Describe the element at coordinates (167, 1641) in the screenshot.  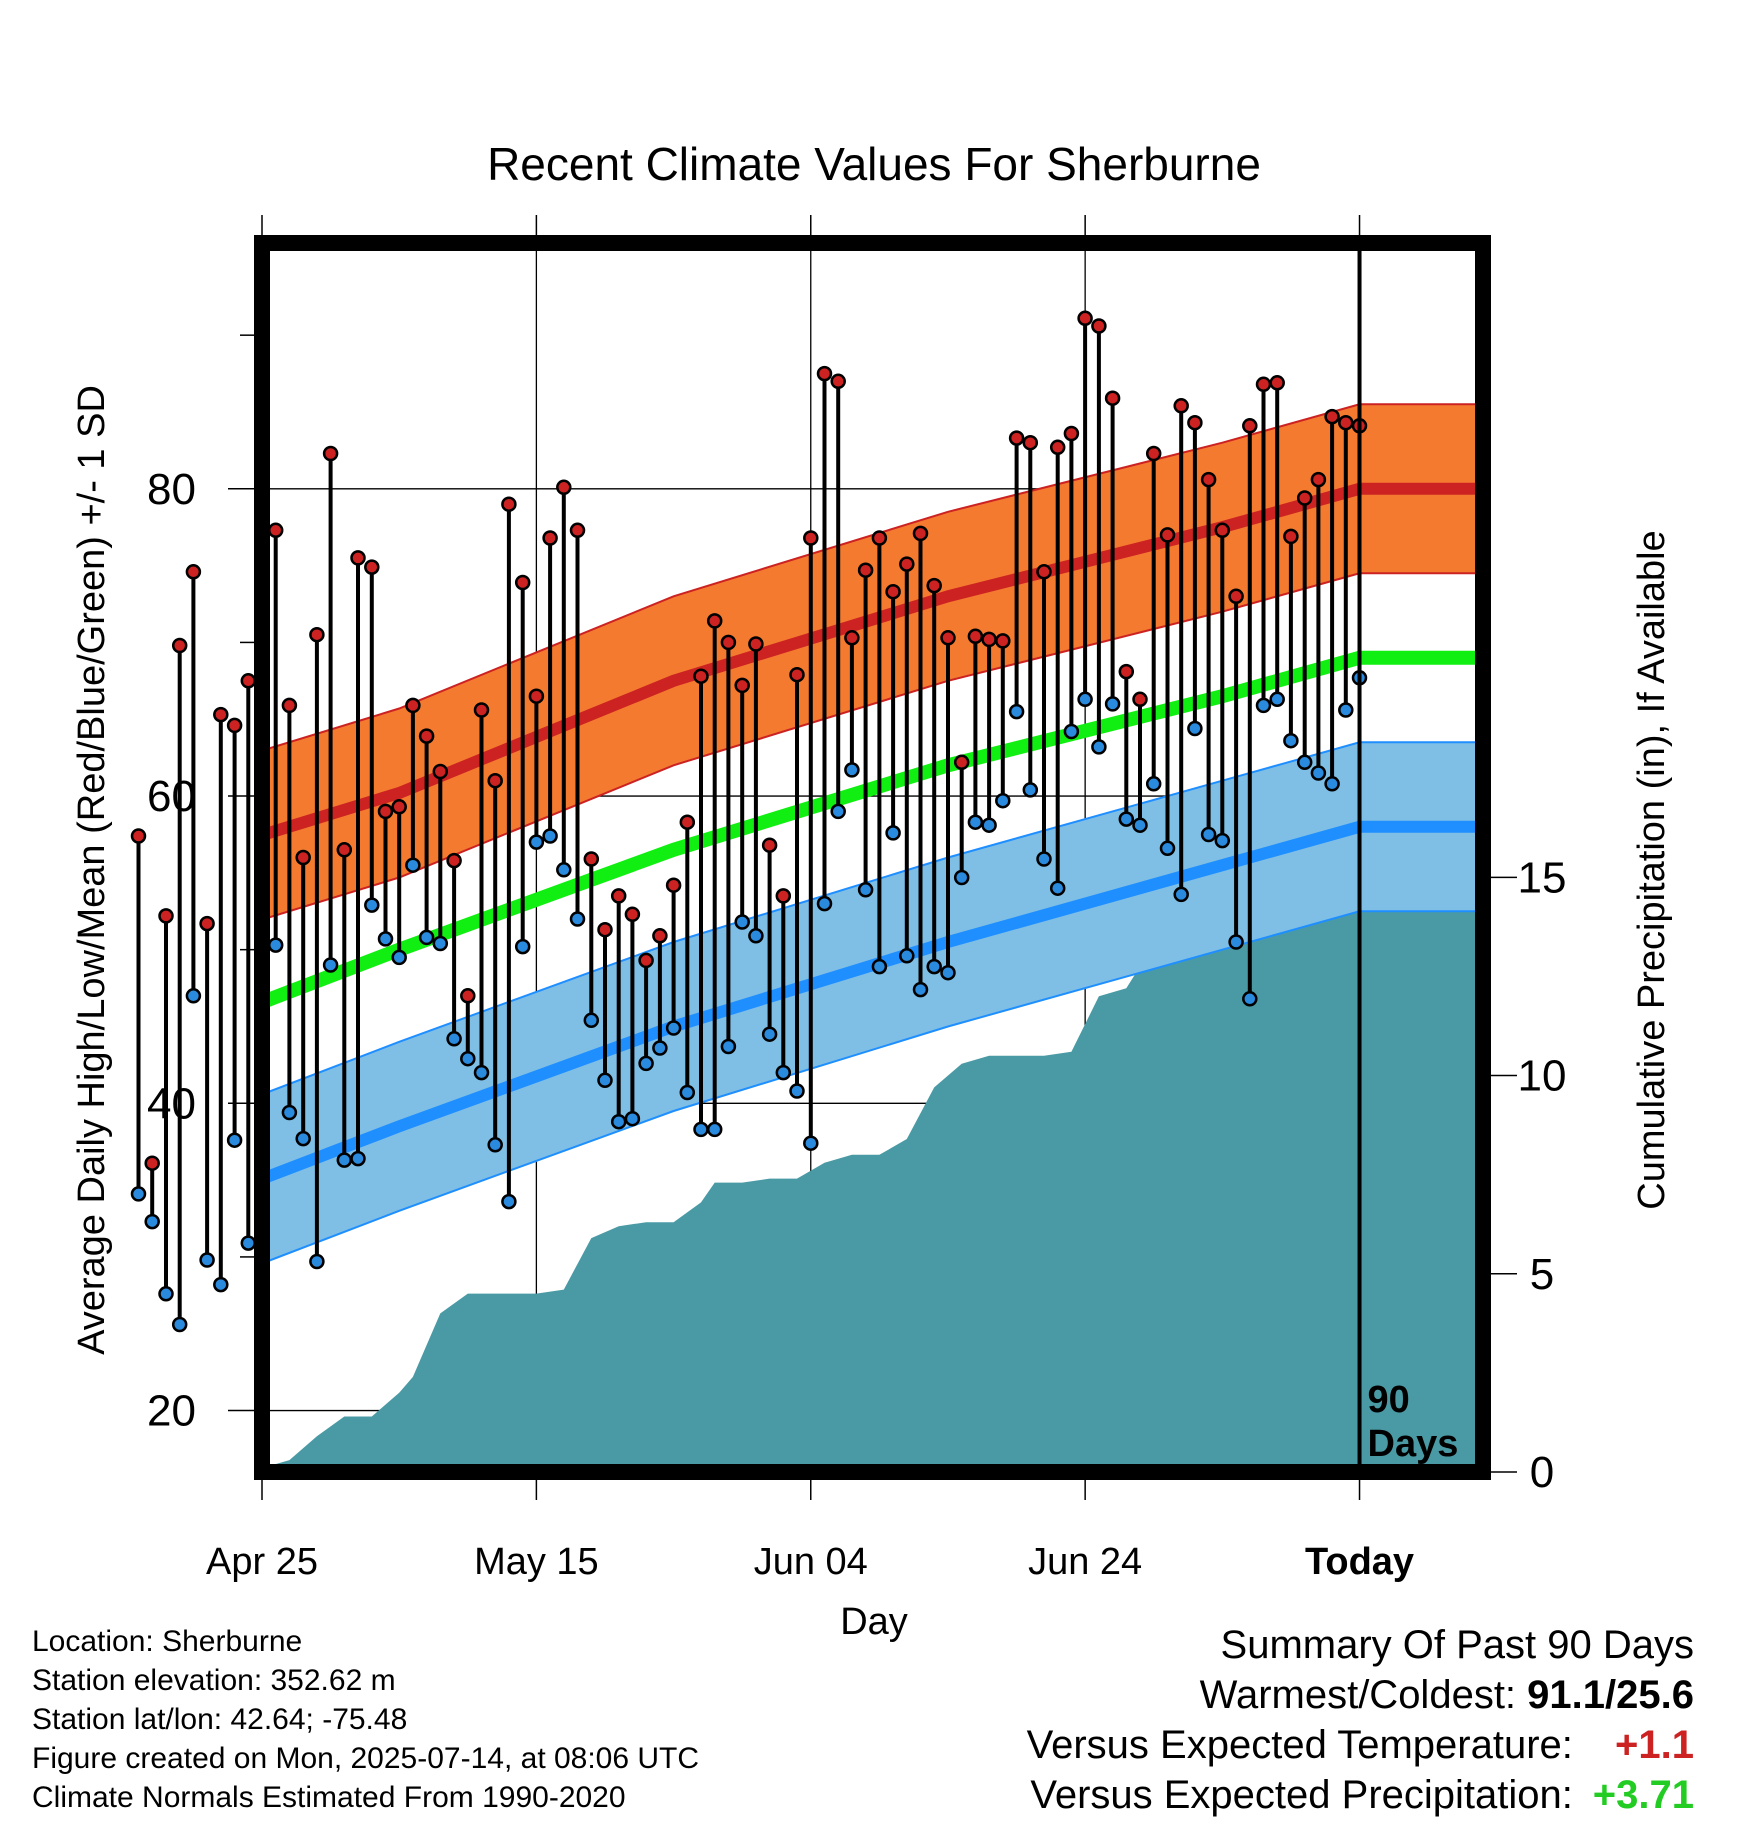
I see `location-text: Location: Sherburne` at that location.